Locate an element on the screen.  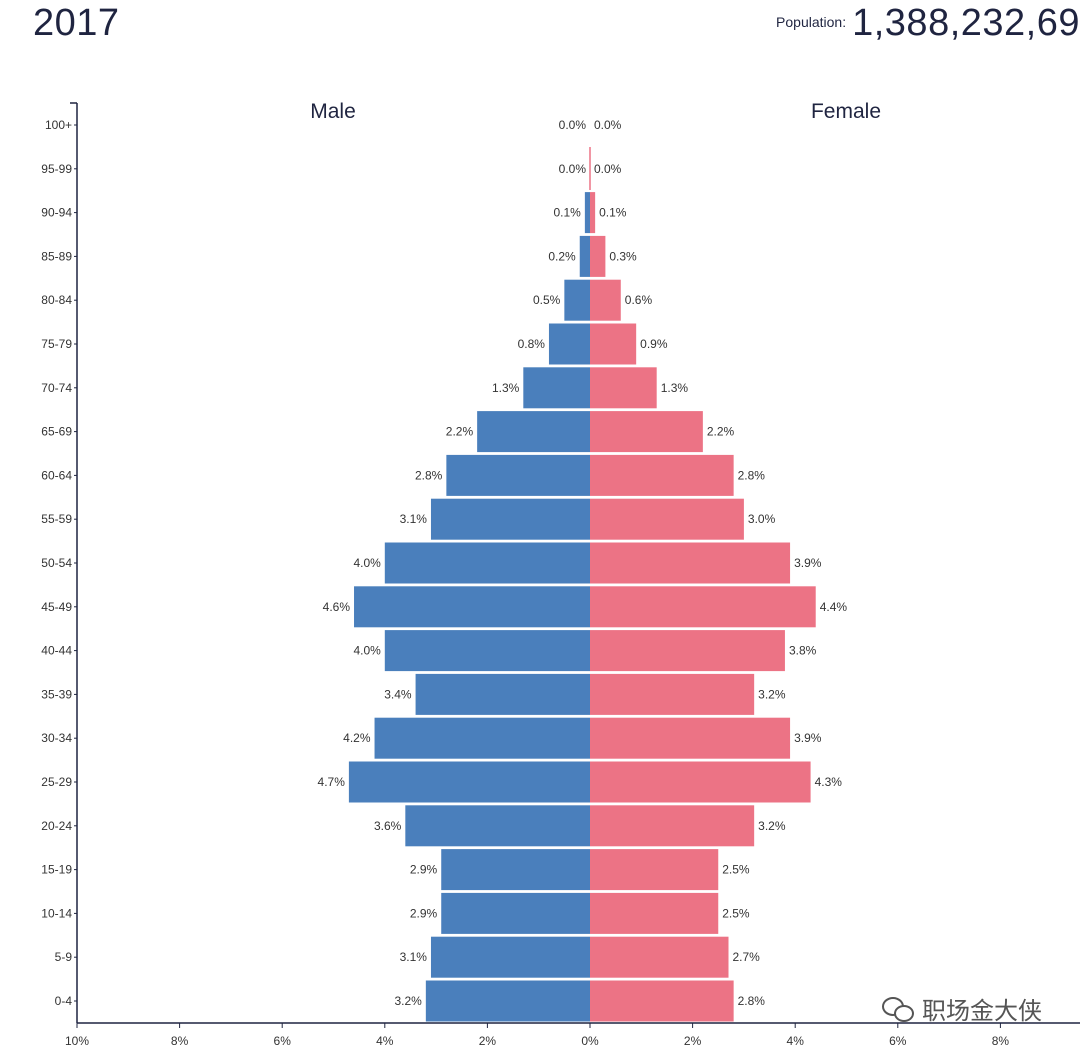
x-tick-9: 8% is located at coordinates (1001, 1041).